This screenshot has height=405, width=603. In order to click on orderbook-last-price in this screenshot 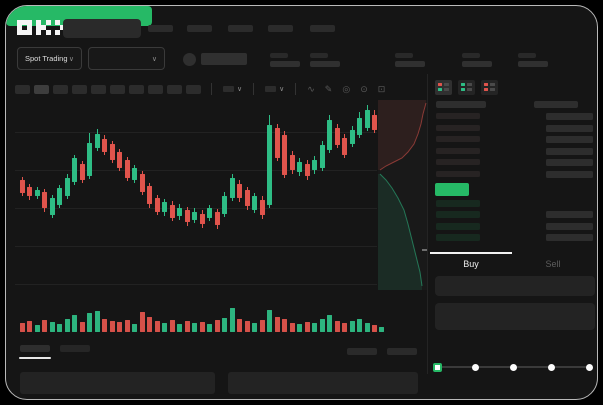, I will do `click(452, 189)`.